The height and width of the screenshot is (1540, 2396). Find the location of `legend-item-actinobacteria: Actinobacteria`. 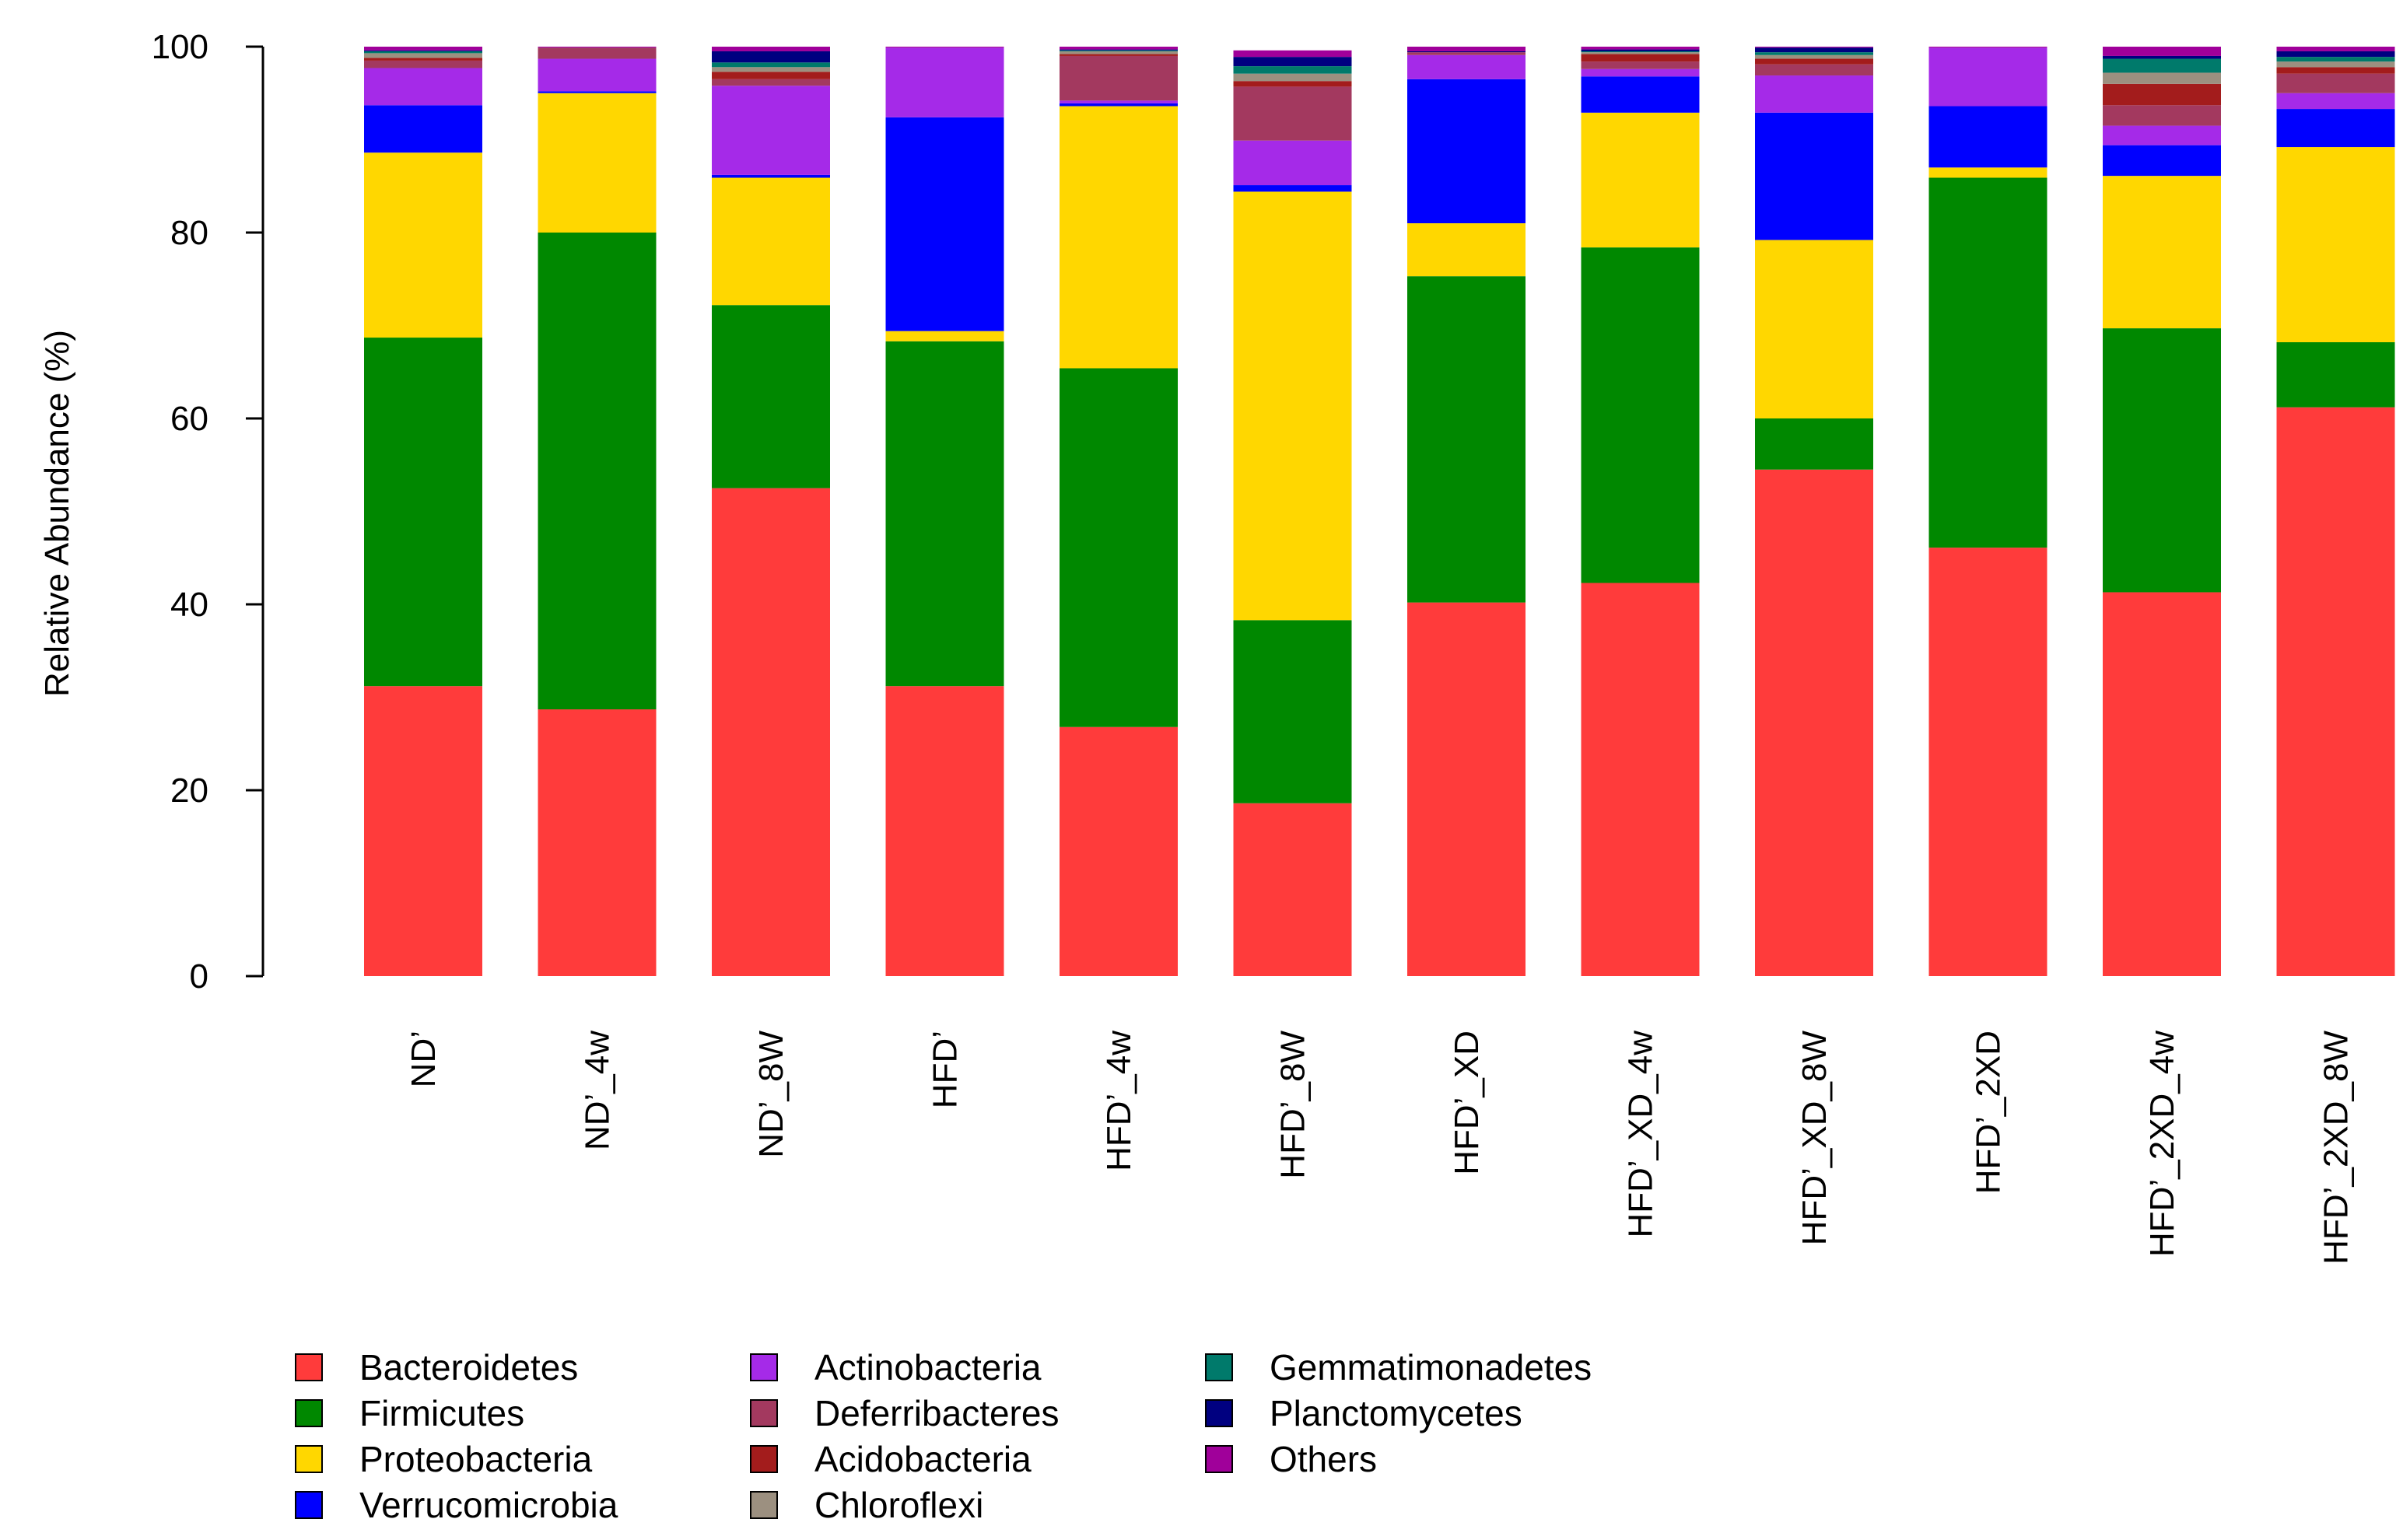

legend-item-actinobacteria: Actinobacteria is located at coordinates (896, 1367).